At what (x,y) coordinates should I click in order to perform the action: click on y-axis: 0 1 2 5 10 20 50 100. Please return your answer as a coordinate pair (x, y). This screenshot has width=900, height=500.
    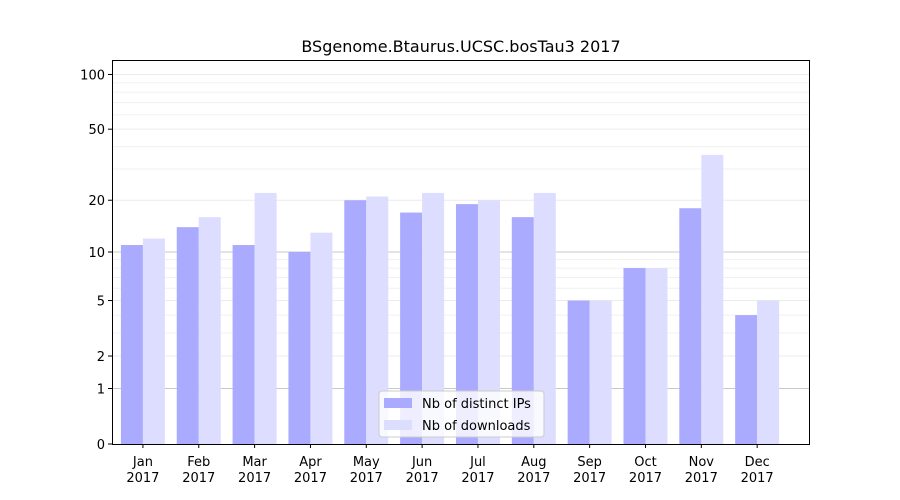
    Looking at the image, I should click on (96, 260).